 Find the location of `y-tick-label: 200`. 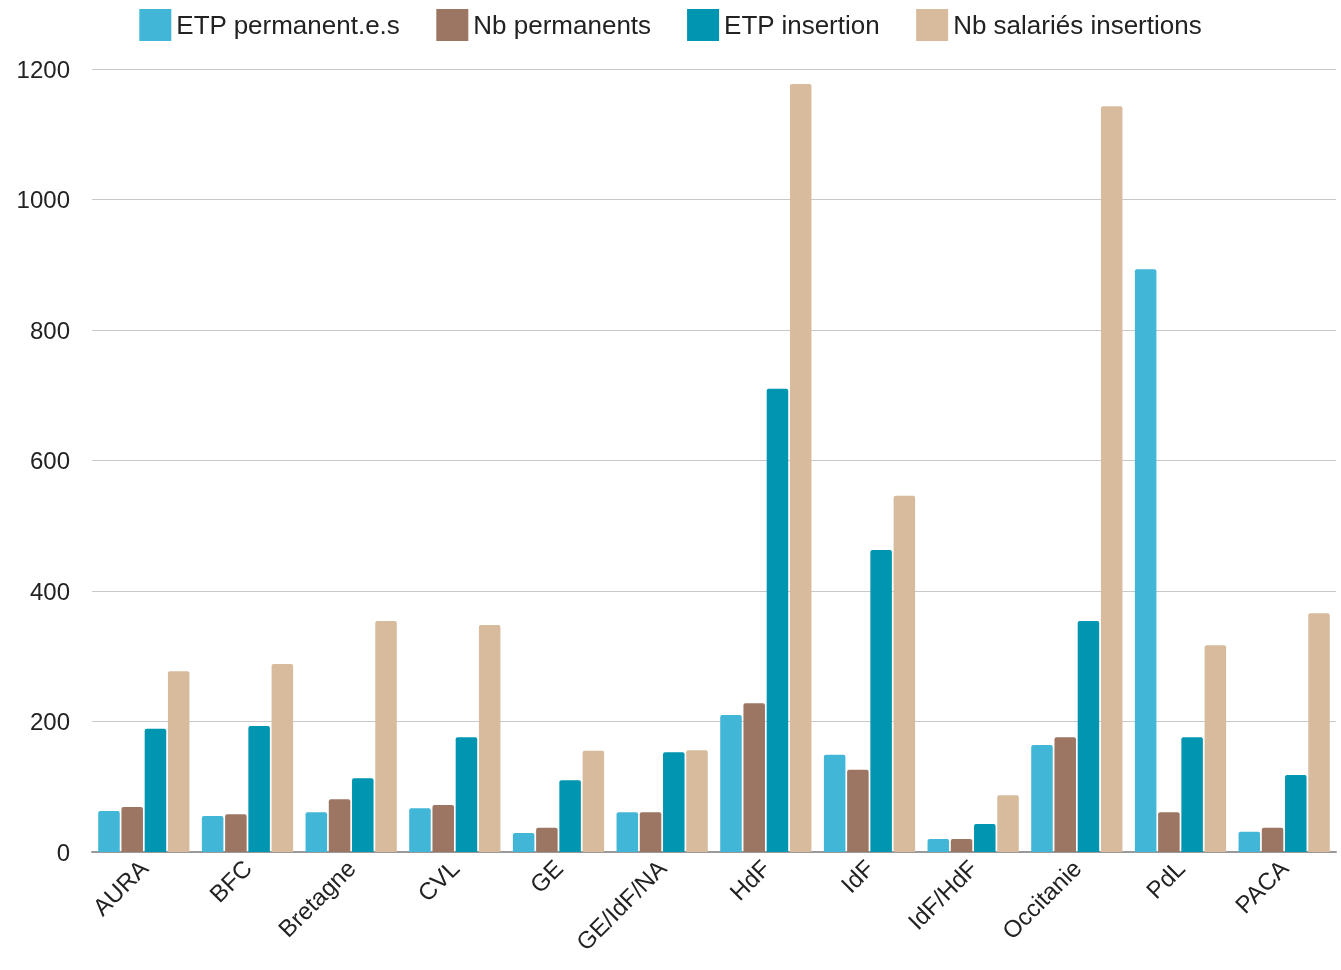

y-tick-label: 200 is located at coordinates (49, 721).